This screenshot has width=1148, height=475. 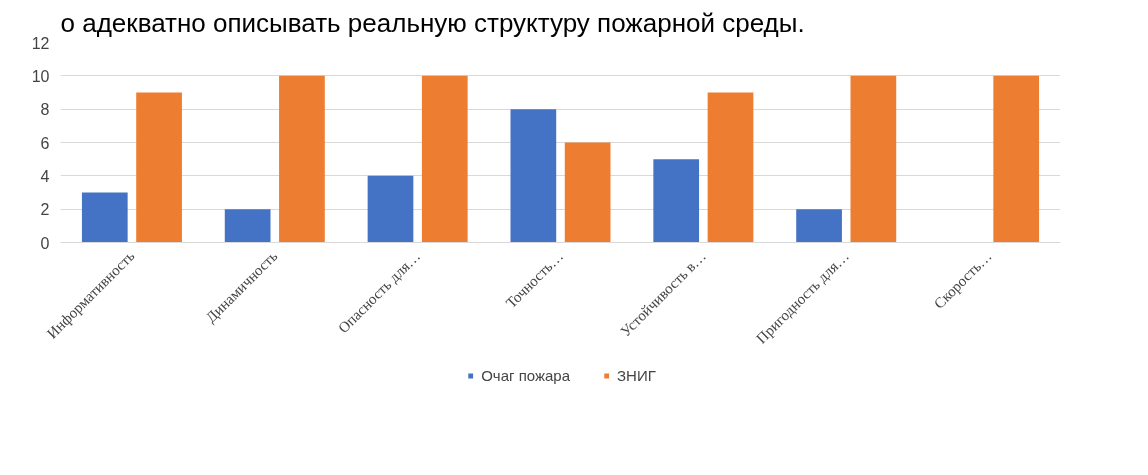 I want to click on y-tick-label: 8, so click(x=45, y=110).